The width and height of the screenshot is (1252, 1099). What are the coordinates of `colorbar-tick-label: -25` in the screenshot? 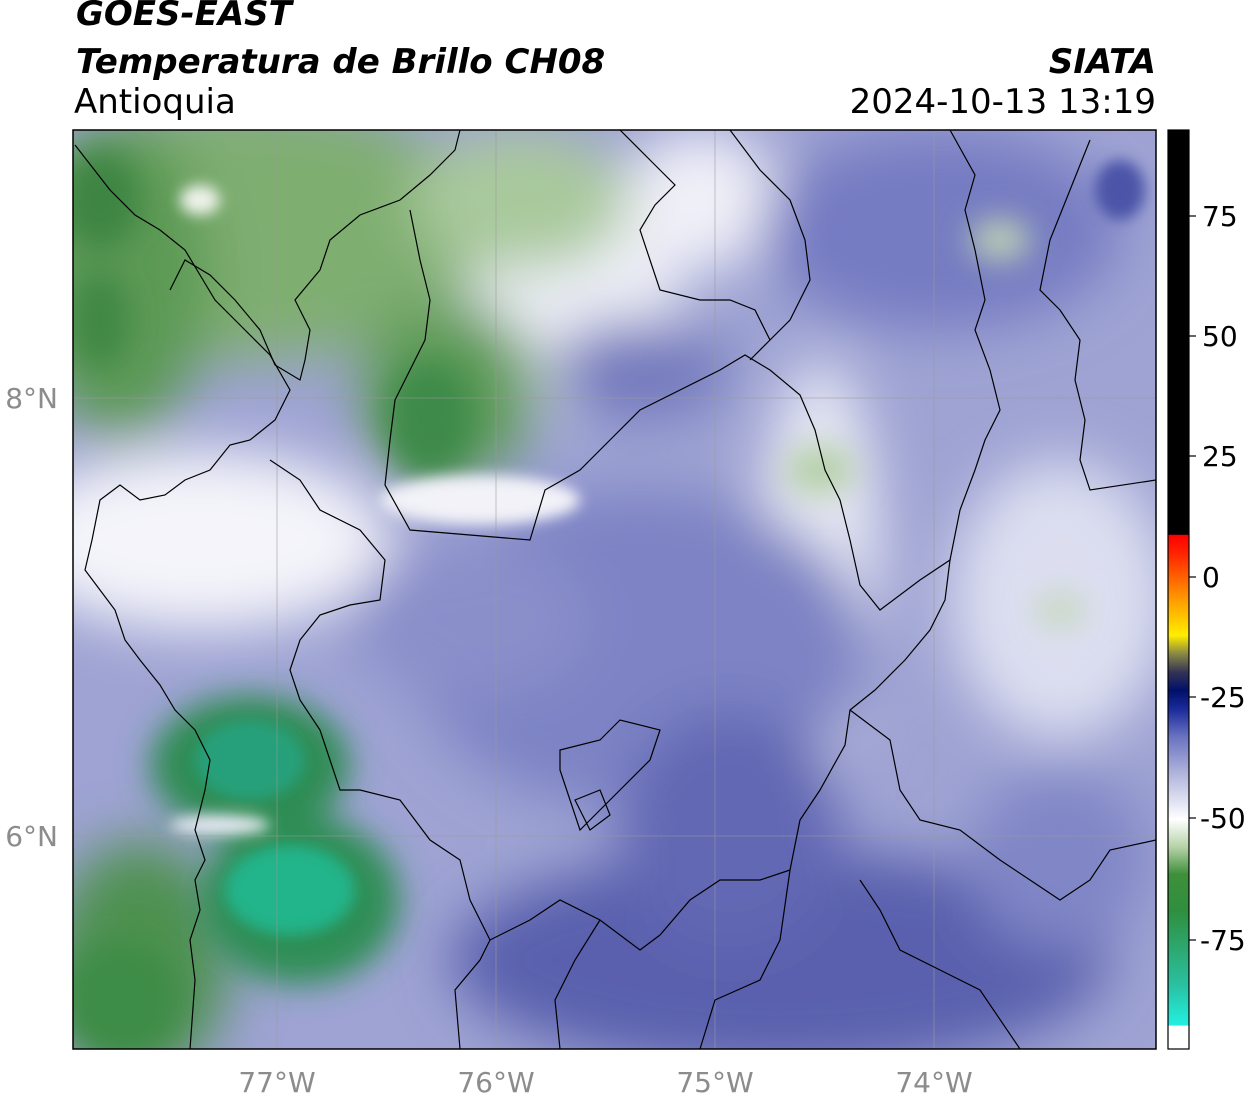 It's located at (1223, 697).